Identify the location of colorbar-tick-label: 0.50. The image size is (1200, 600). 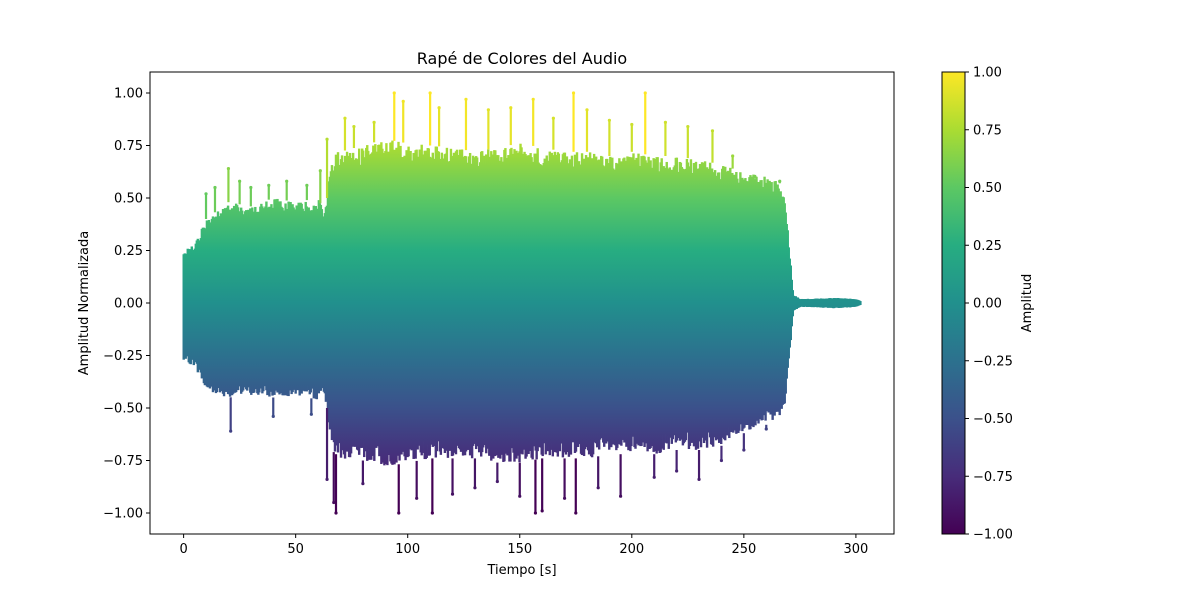
(987, 188).